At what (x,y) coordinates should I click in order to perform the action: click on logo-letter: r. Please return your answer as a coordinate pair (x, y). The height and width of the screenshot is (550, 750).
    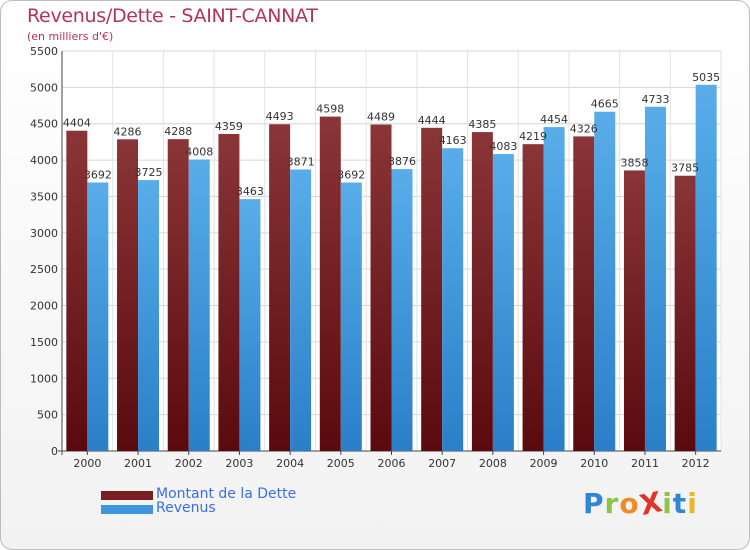
    Looking at the image, I should click on (612, 503).